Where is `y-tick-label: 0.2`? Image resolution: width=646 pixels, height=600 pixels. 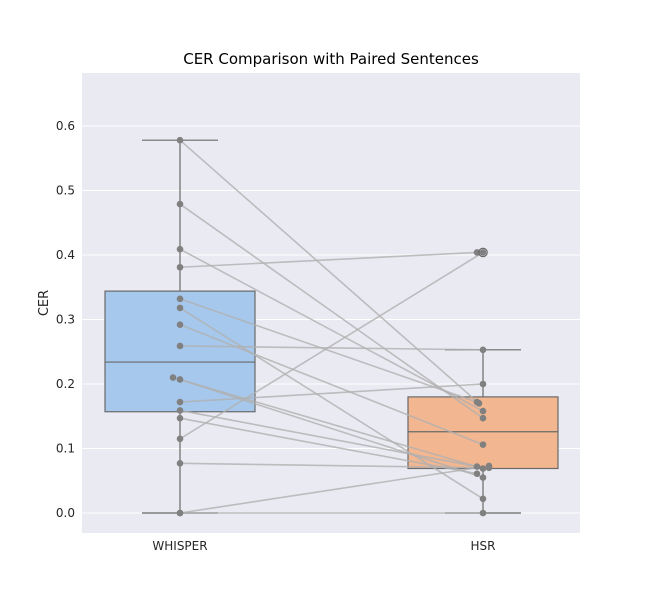 y-tick-label: 0.2 is located at coordinates (65, 384).